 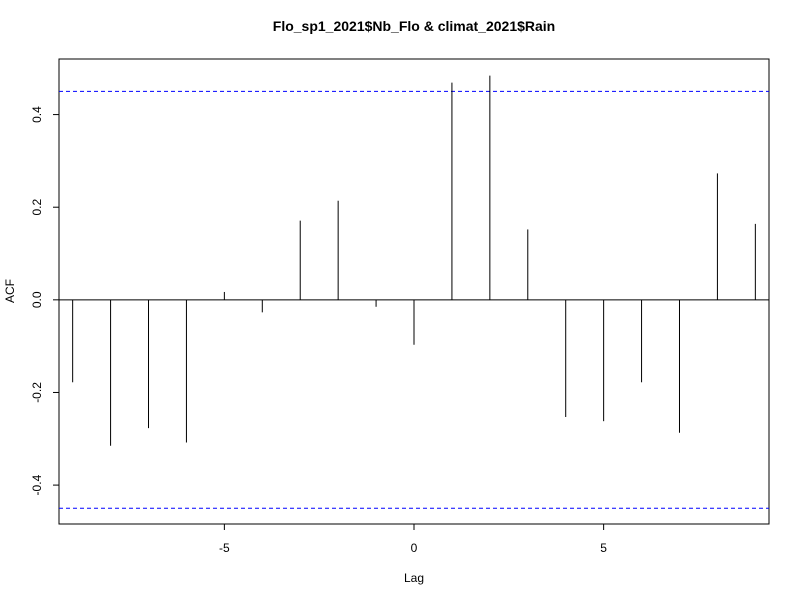 I want to click on chart-title: Flo_sp1_2021$Nb_Flo & climat_2021$Rain, so click(x=414, y=26).